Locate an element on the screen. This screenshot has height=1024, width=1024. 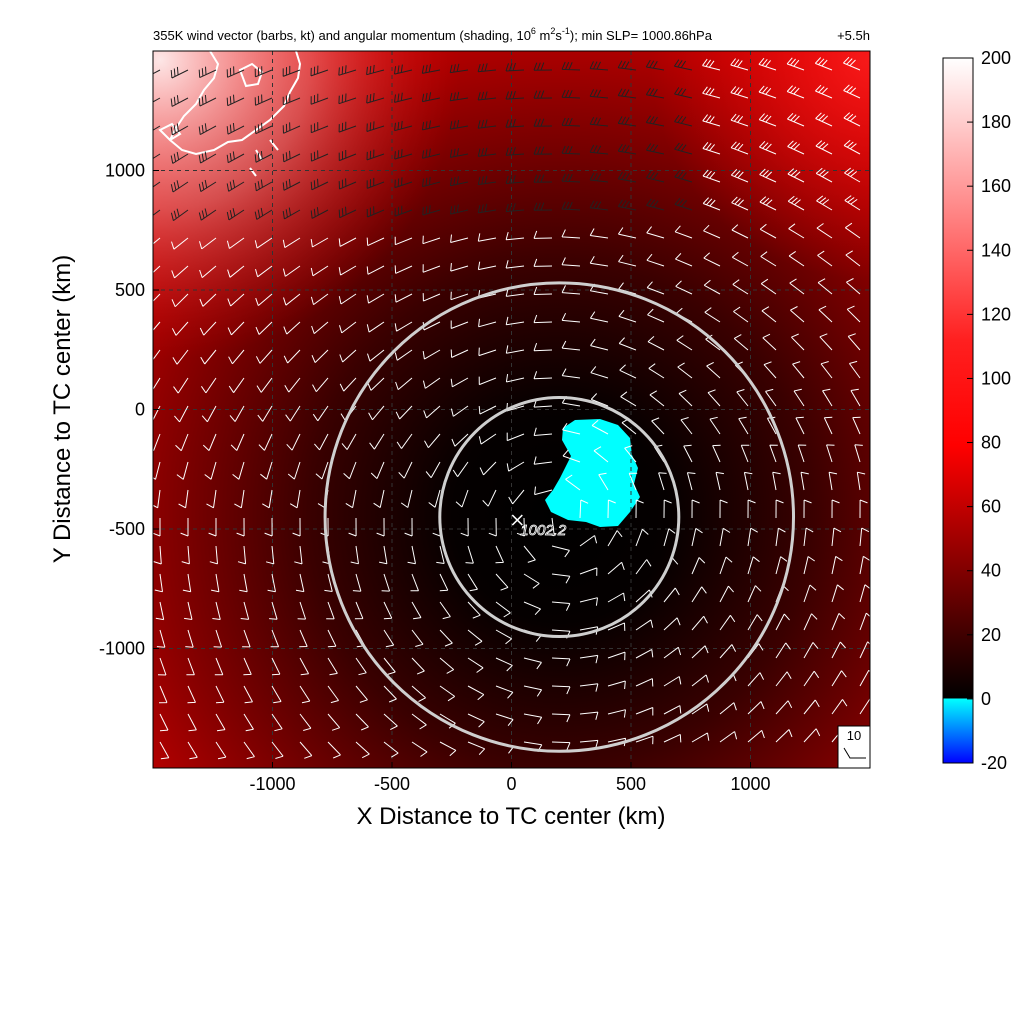
colorbar-ticks: -20 0 20 40 60 80 100 120 140 160 180 200 is located at coordinates (989, 410).